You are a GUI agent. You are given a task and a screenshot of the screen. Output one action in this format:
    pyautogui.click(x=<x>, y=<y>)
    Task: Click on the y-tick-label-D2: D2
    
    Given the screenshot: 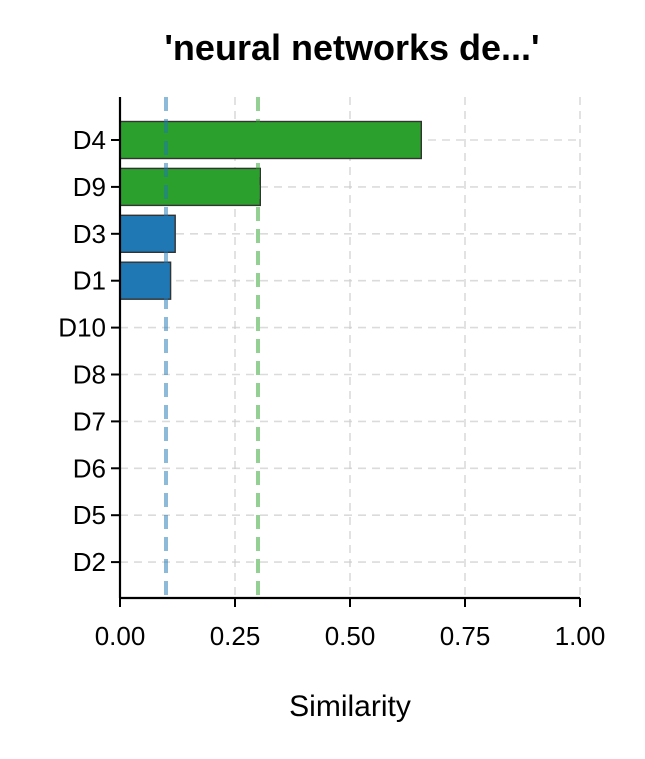 What is the action you would take?
    pyautogui.click(x=89, y=562)
    